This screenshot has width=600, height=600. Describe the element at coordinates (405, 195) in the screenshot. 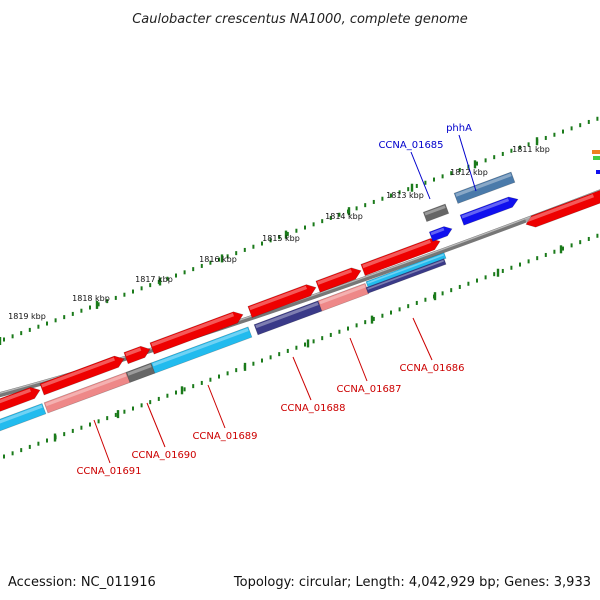

I see `tick-label: 1813 kbp` at that location.